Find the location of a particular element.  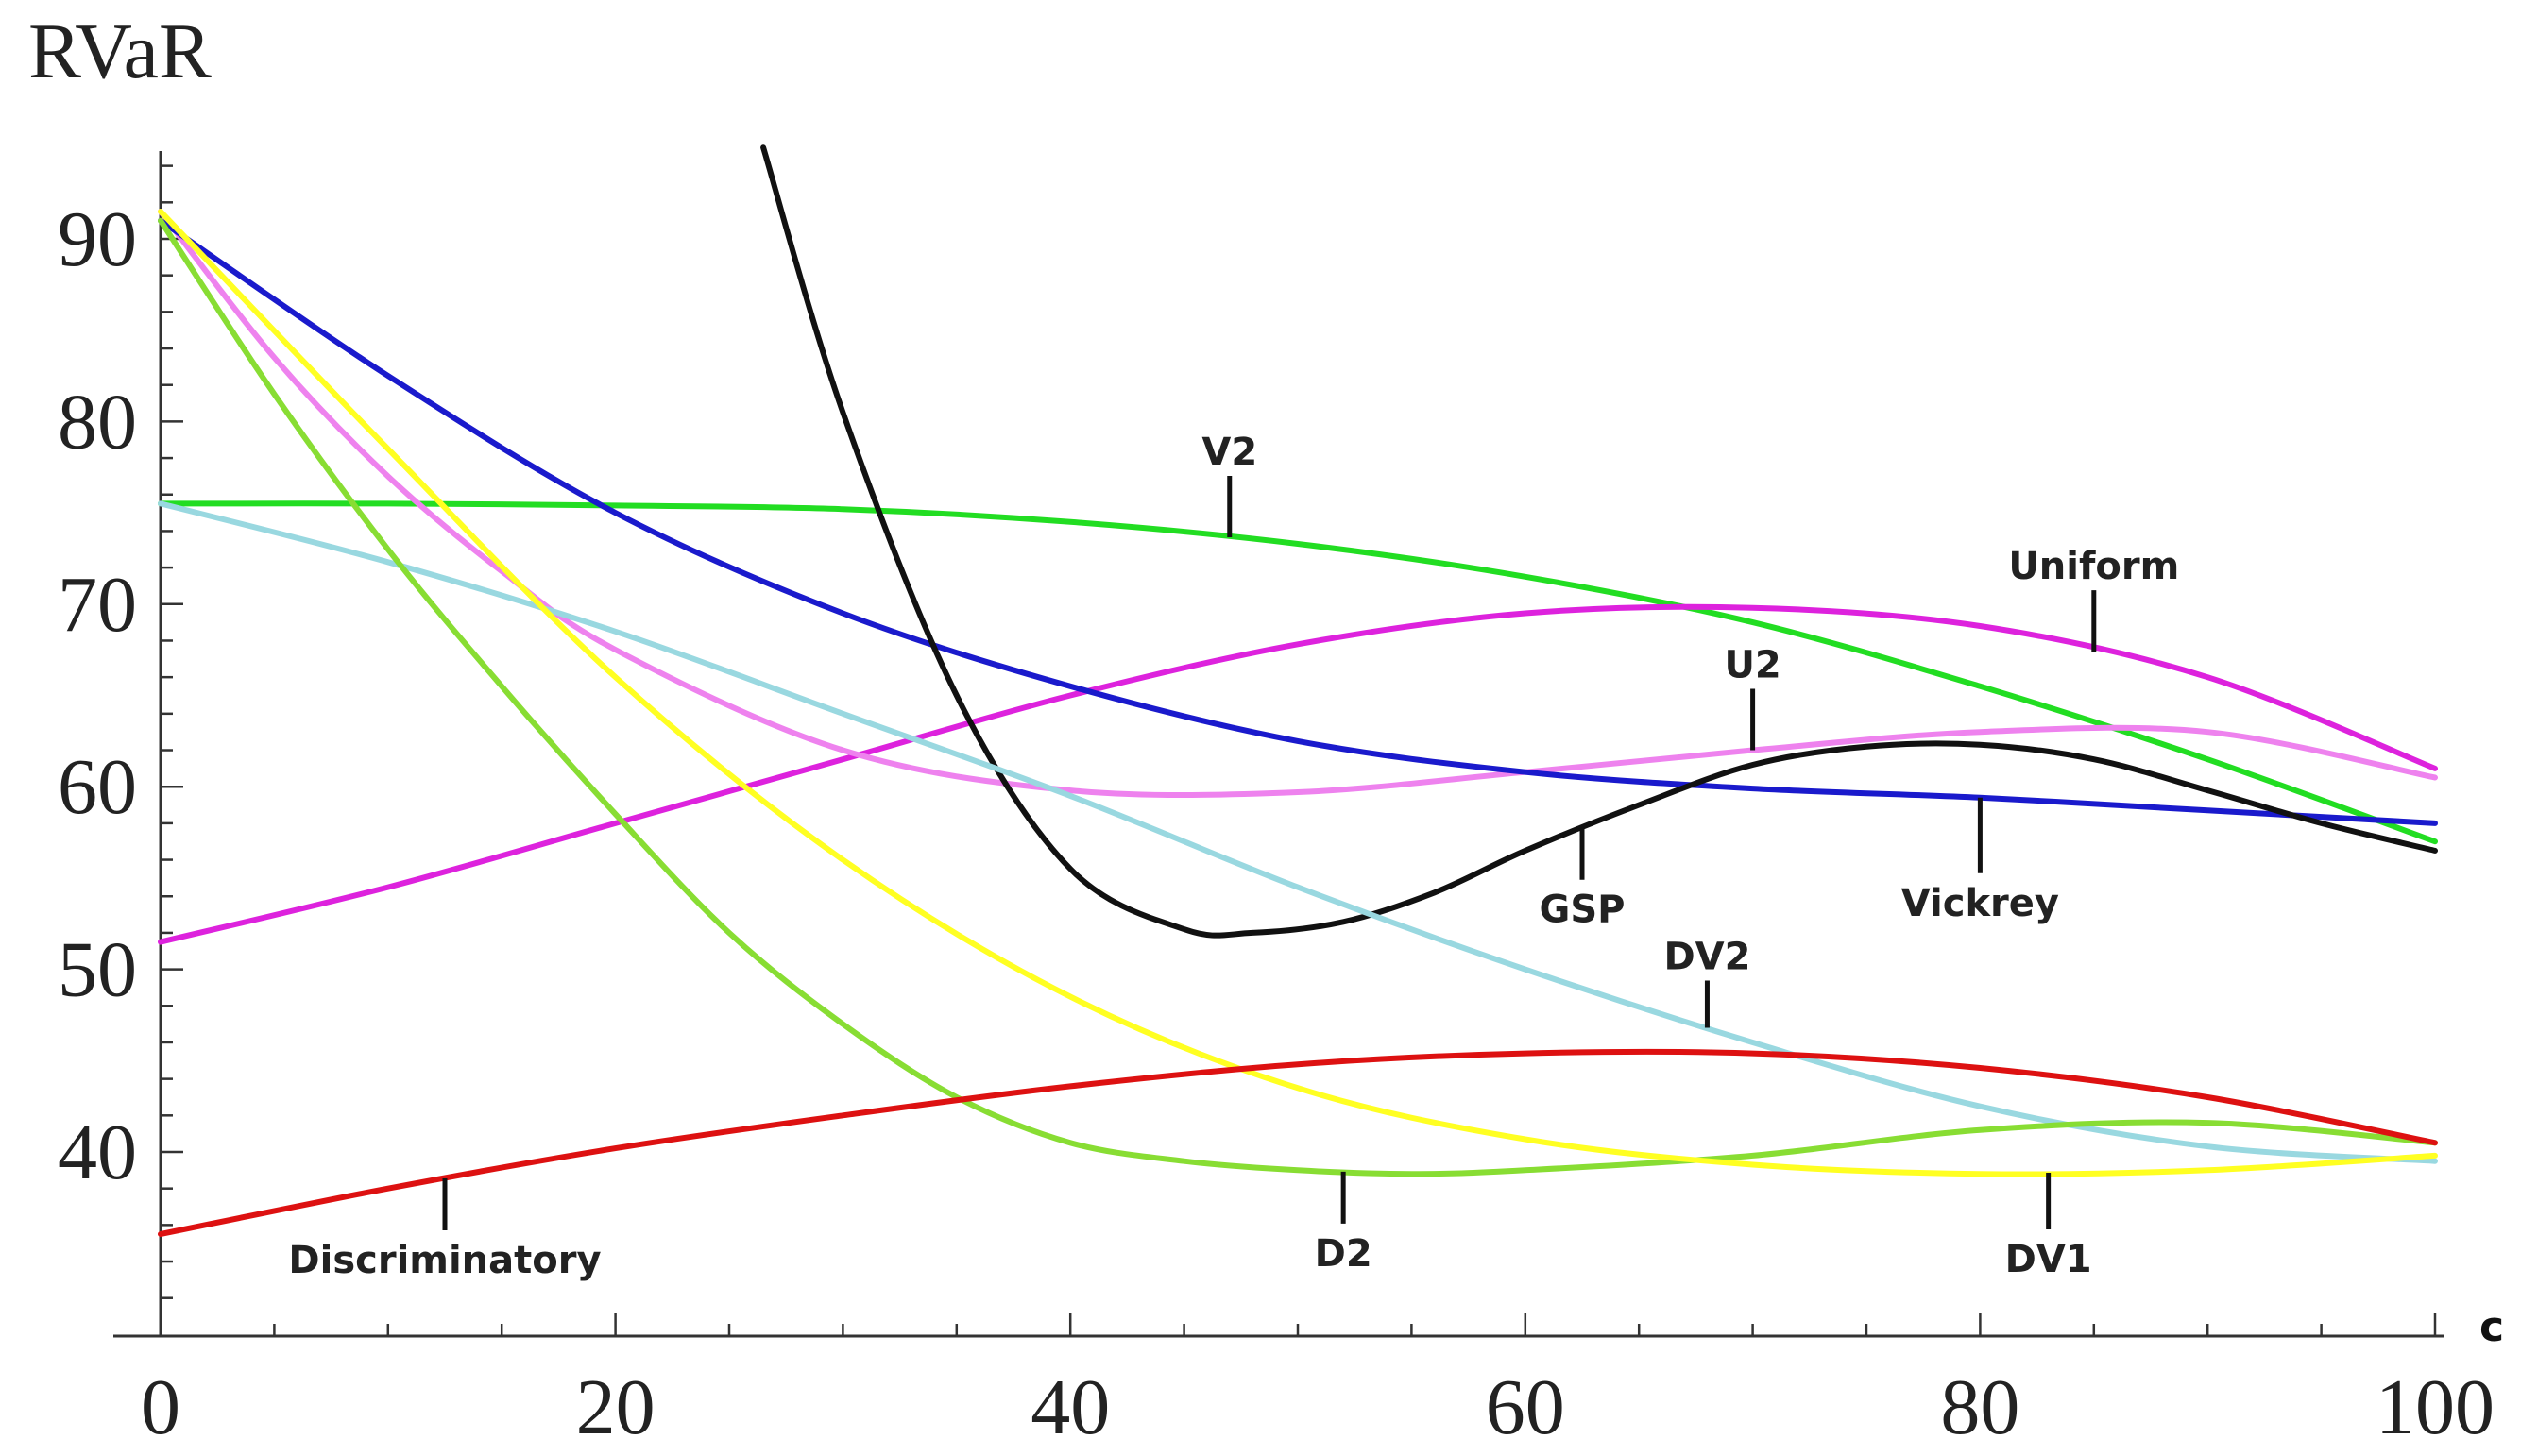

series-label-uniform: Uniform is located at coordinates (2093, 566).